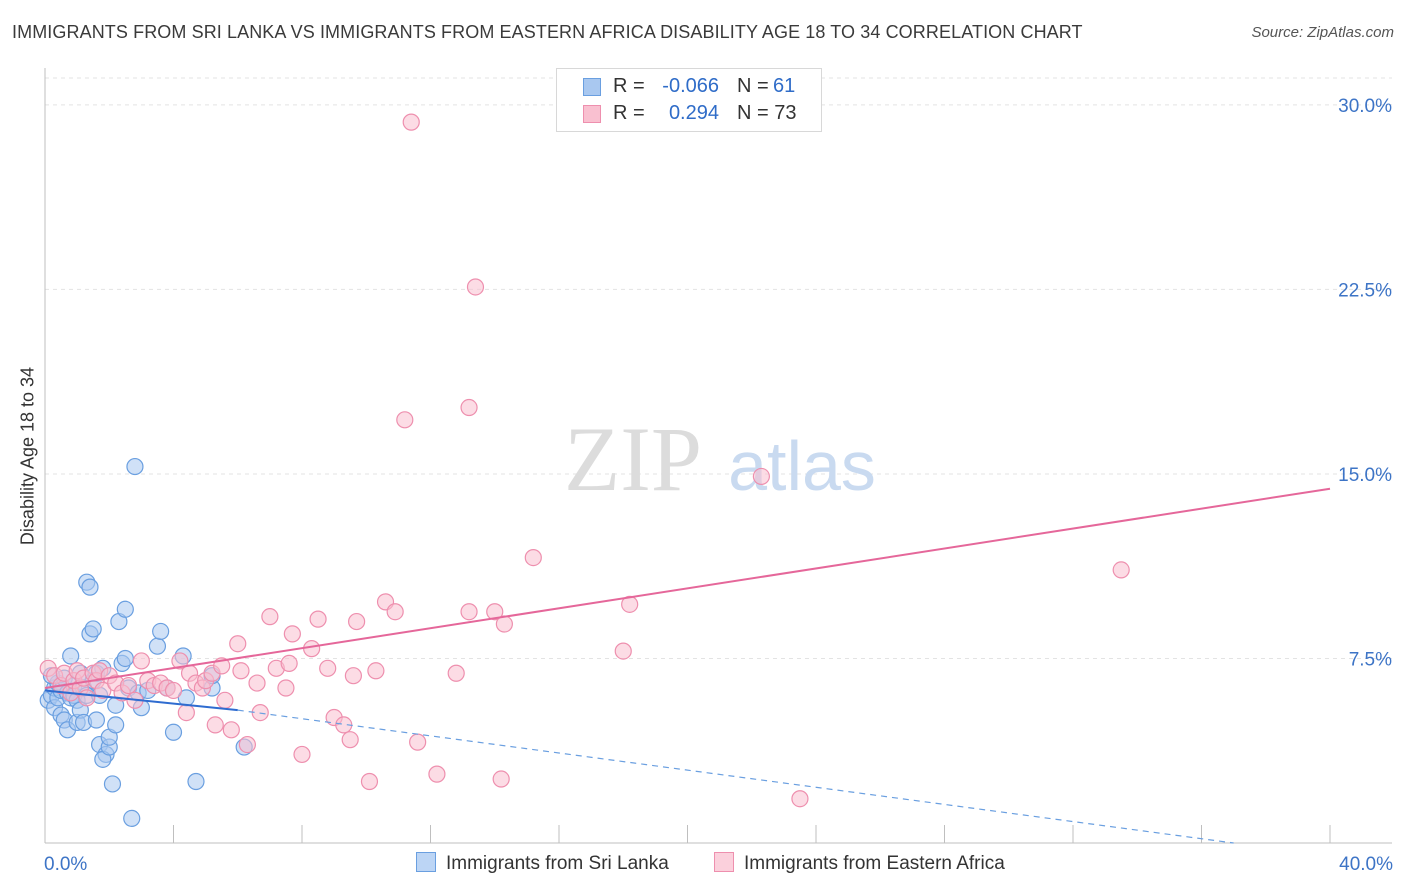 This screenshot has height=892, width=1406. What do you see at coordinates (633, 459) in the screenshot?
I see `watermark-zip: ZIP` at bounding box center [633, 459].